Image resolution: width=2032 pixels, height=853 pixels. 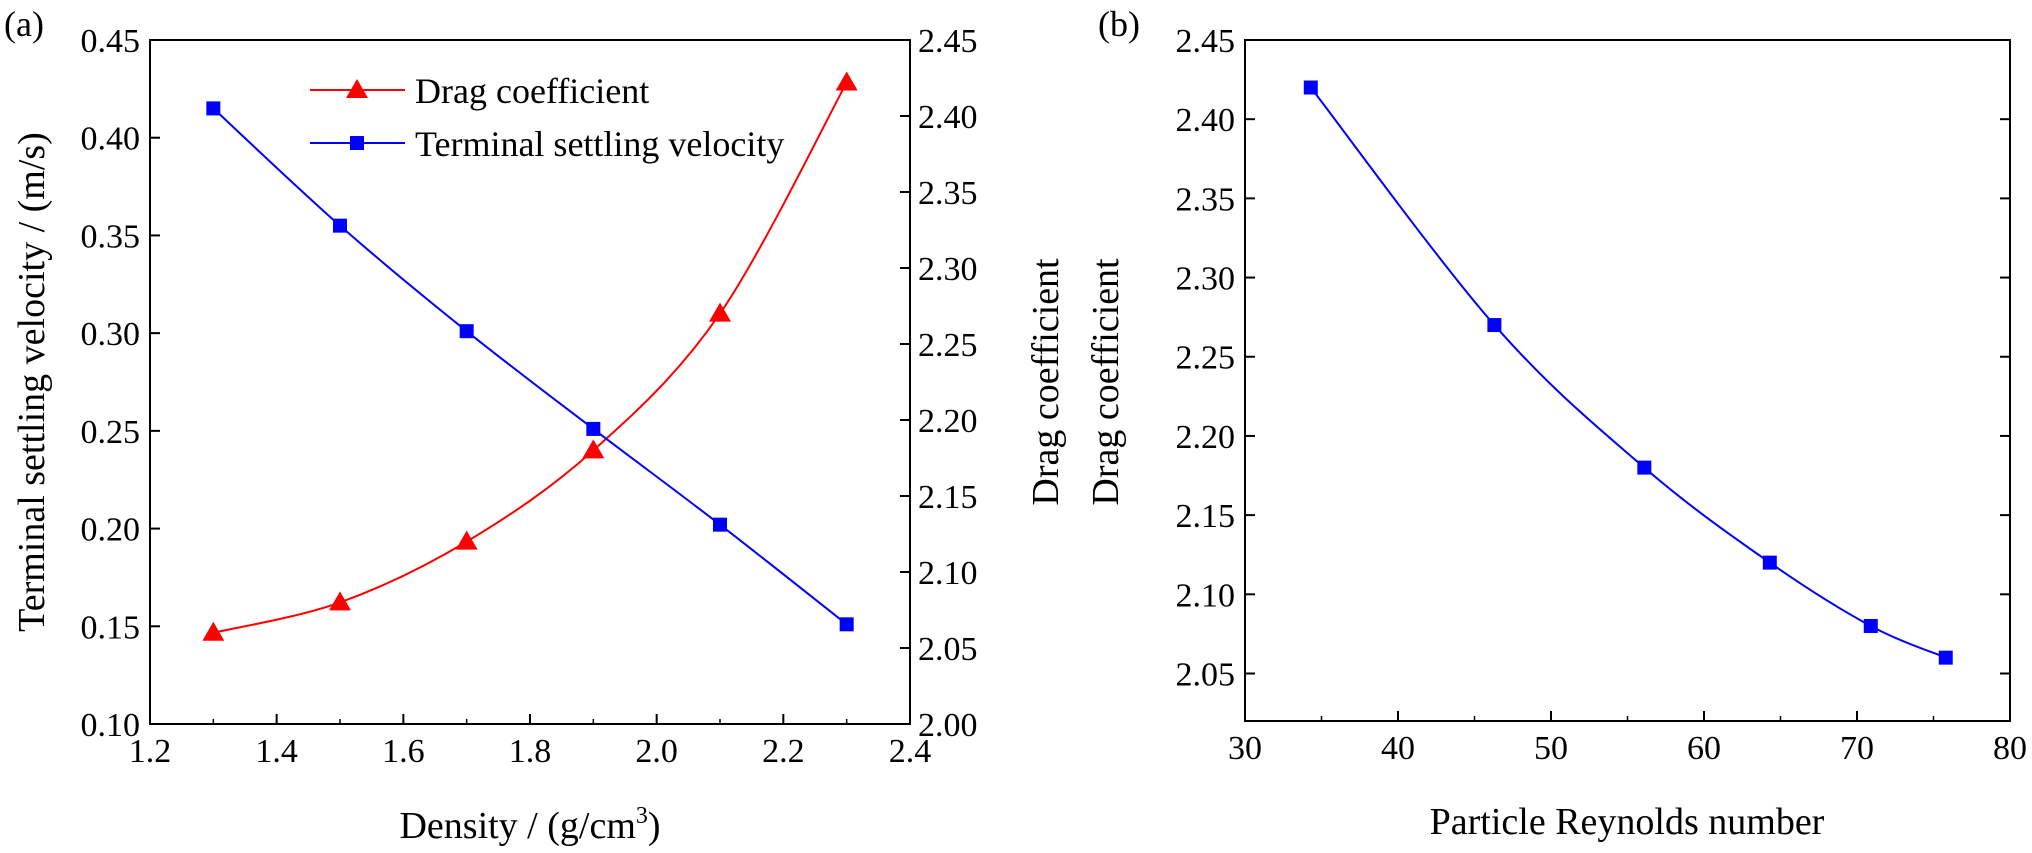 I want to click on y-tick-label: 2.25, so click(x=1206, y=358).